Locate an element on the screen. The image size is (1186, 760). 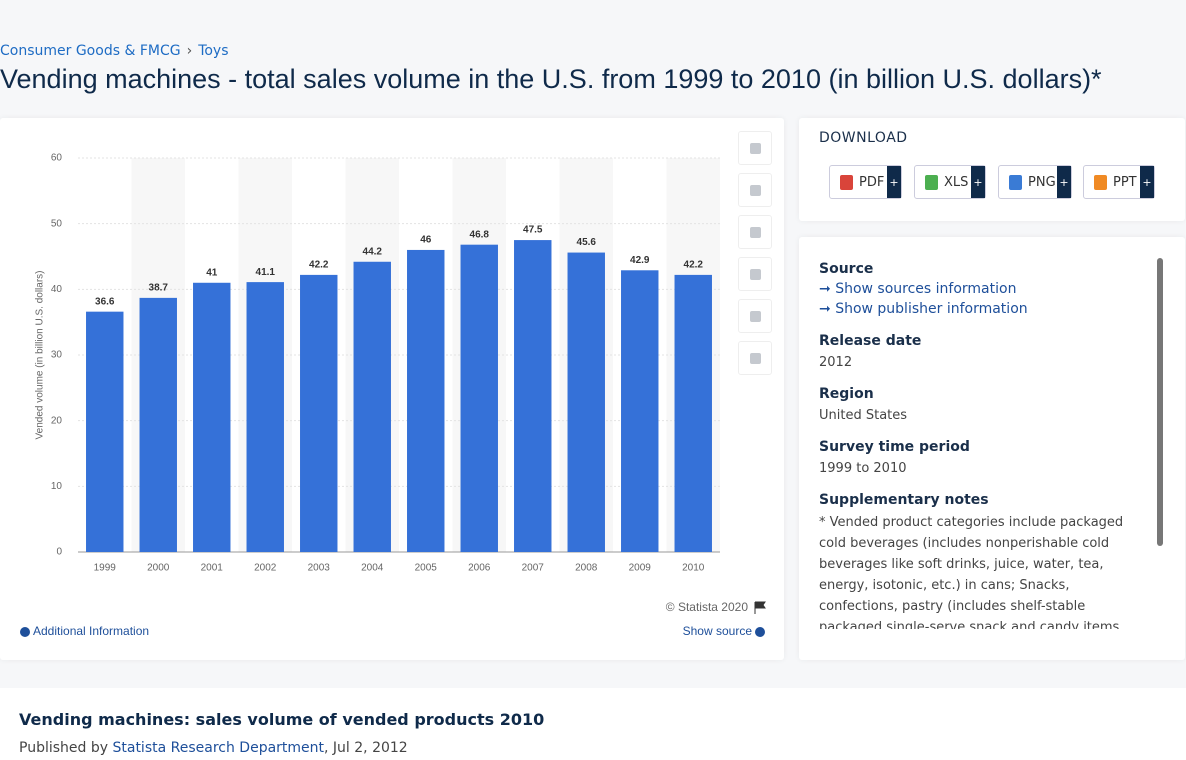
y-tick-label: 0 is located at coordinates (59, 552).